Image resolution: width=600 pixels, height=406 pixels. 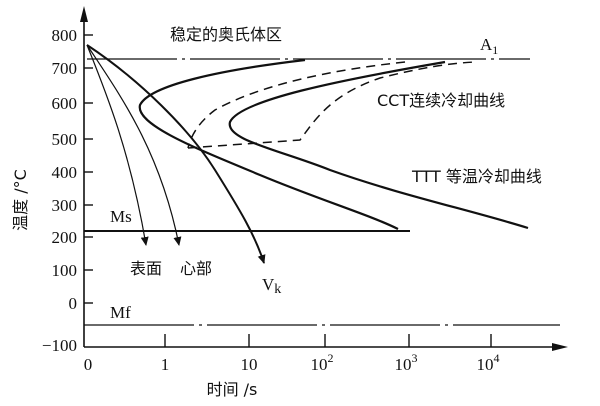 What do you see at coordinates (406, 362) in the screenshot?
I see `x-tick-label: 10³` at bounding box center [406, 362].